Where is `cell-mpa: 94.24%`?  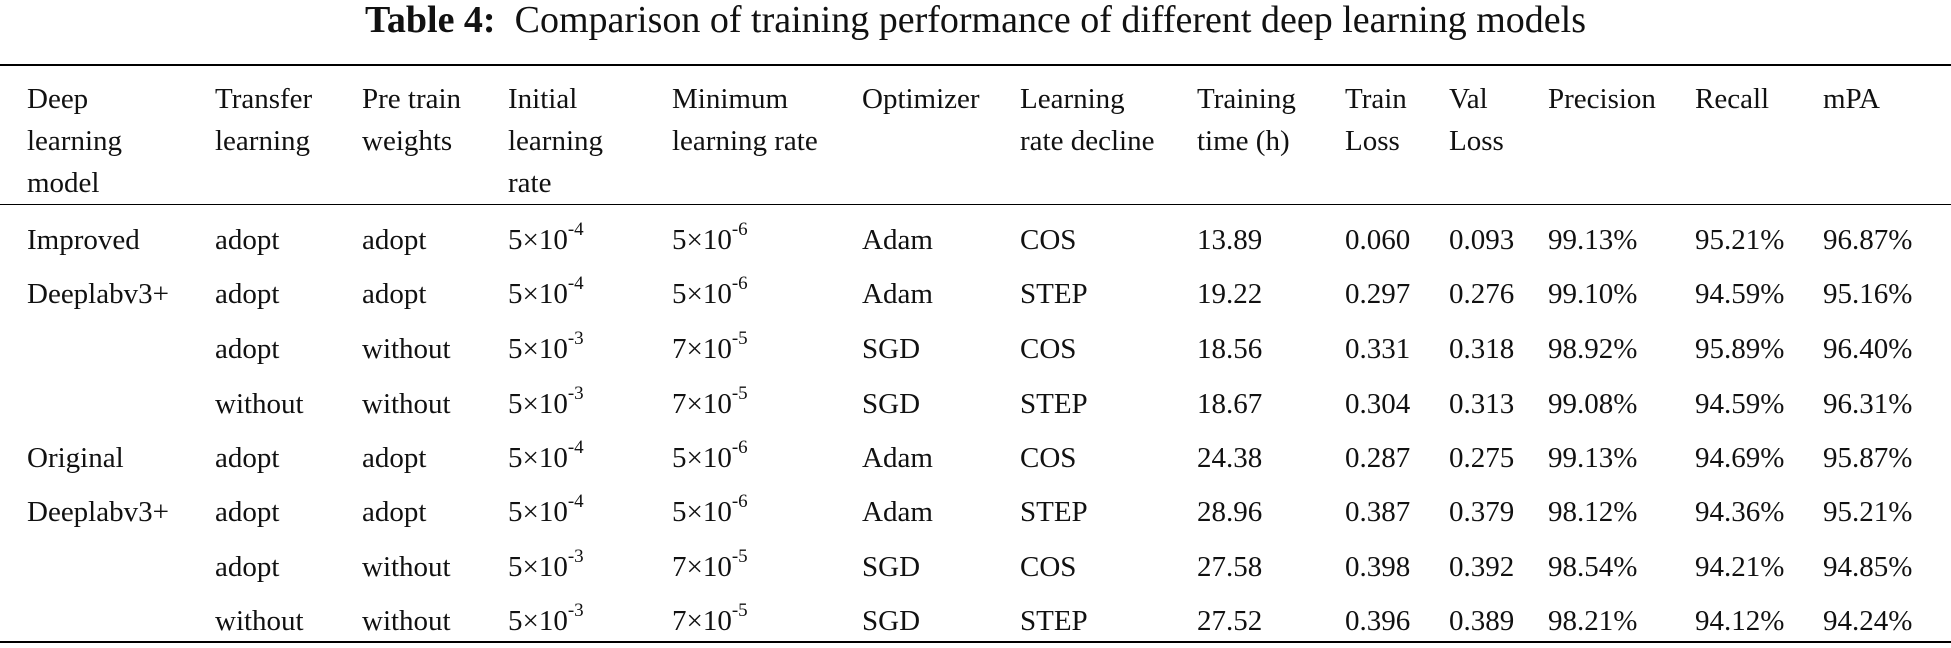 cell-mpa: 94.24% is located at coordinates (1868, 621).